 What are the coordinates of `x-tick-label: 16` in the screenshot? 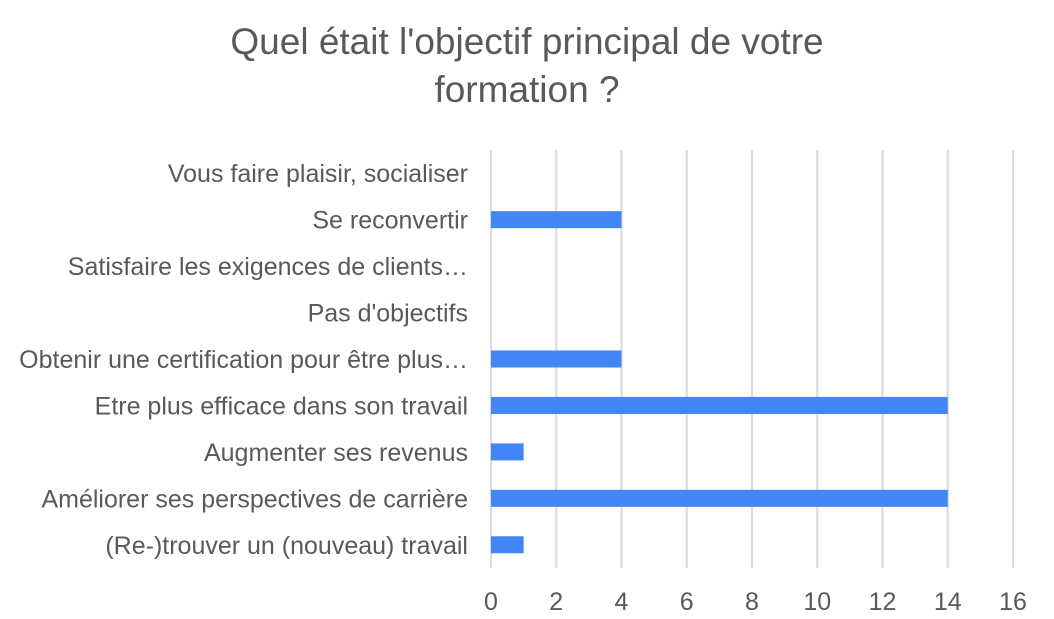 It's located at (1013, 602).